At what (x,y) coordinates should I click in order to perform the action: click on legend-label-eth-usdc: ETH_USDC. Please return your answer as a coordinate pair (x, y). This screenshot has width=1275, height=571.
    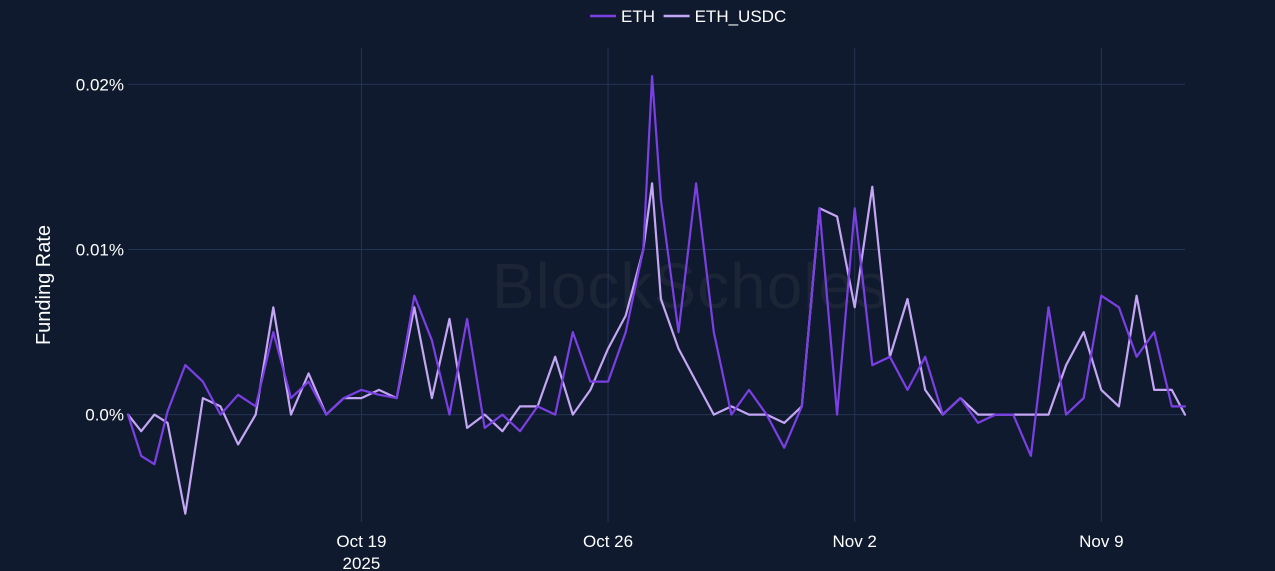
    Looking at the image, I should click on (741, 16).